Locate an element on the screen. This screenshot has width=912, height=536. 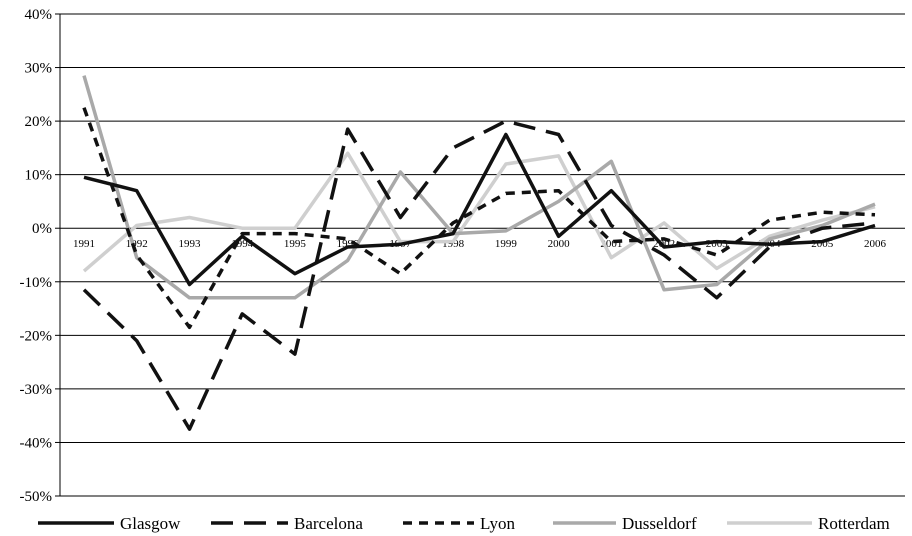
legend-label-barcelona: Barcelona is located at coordinates (328, 523).